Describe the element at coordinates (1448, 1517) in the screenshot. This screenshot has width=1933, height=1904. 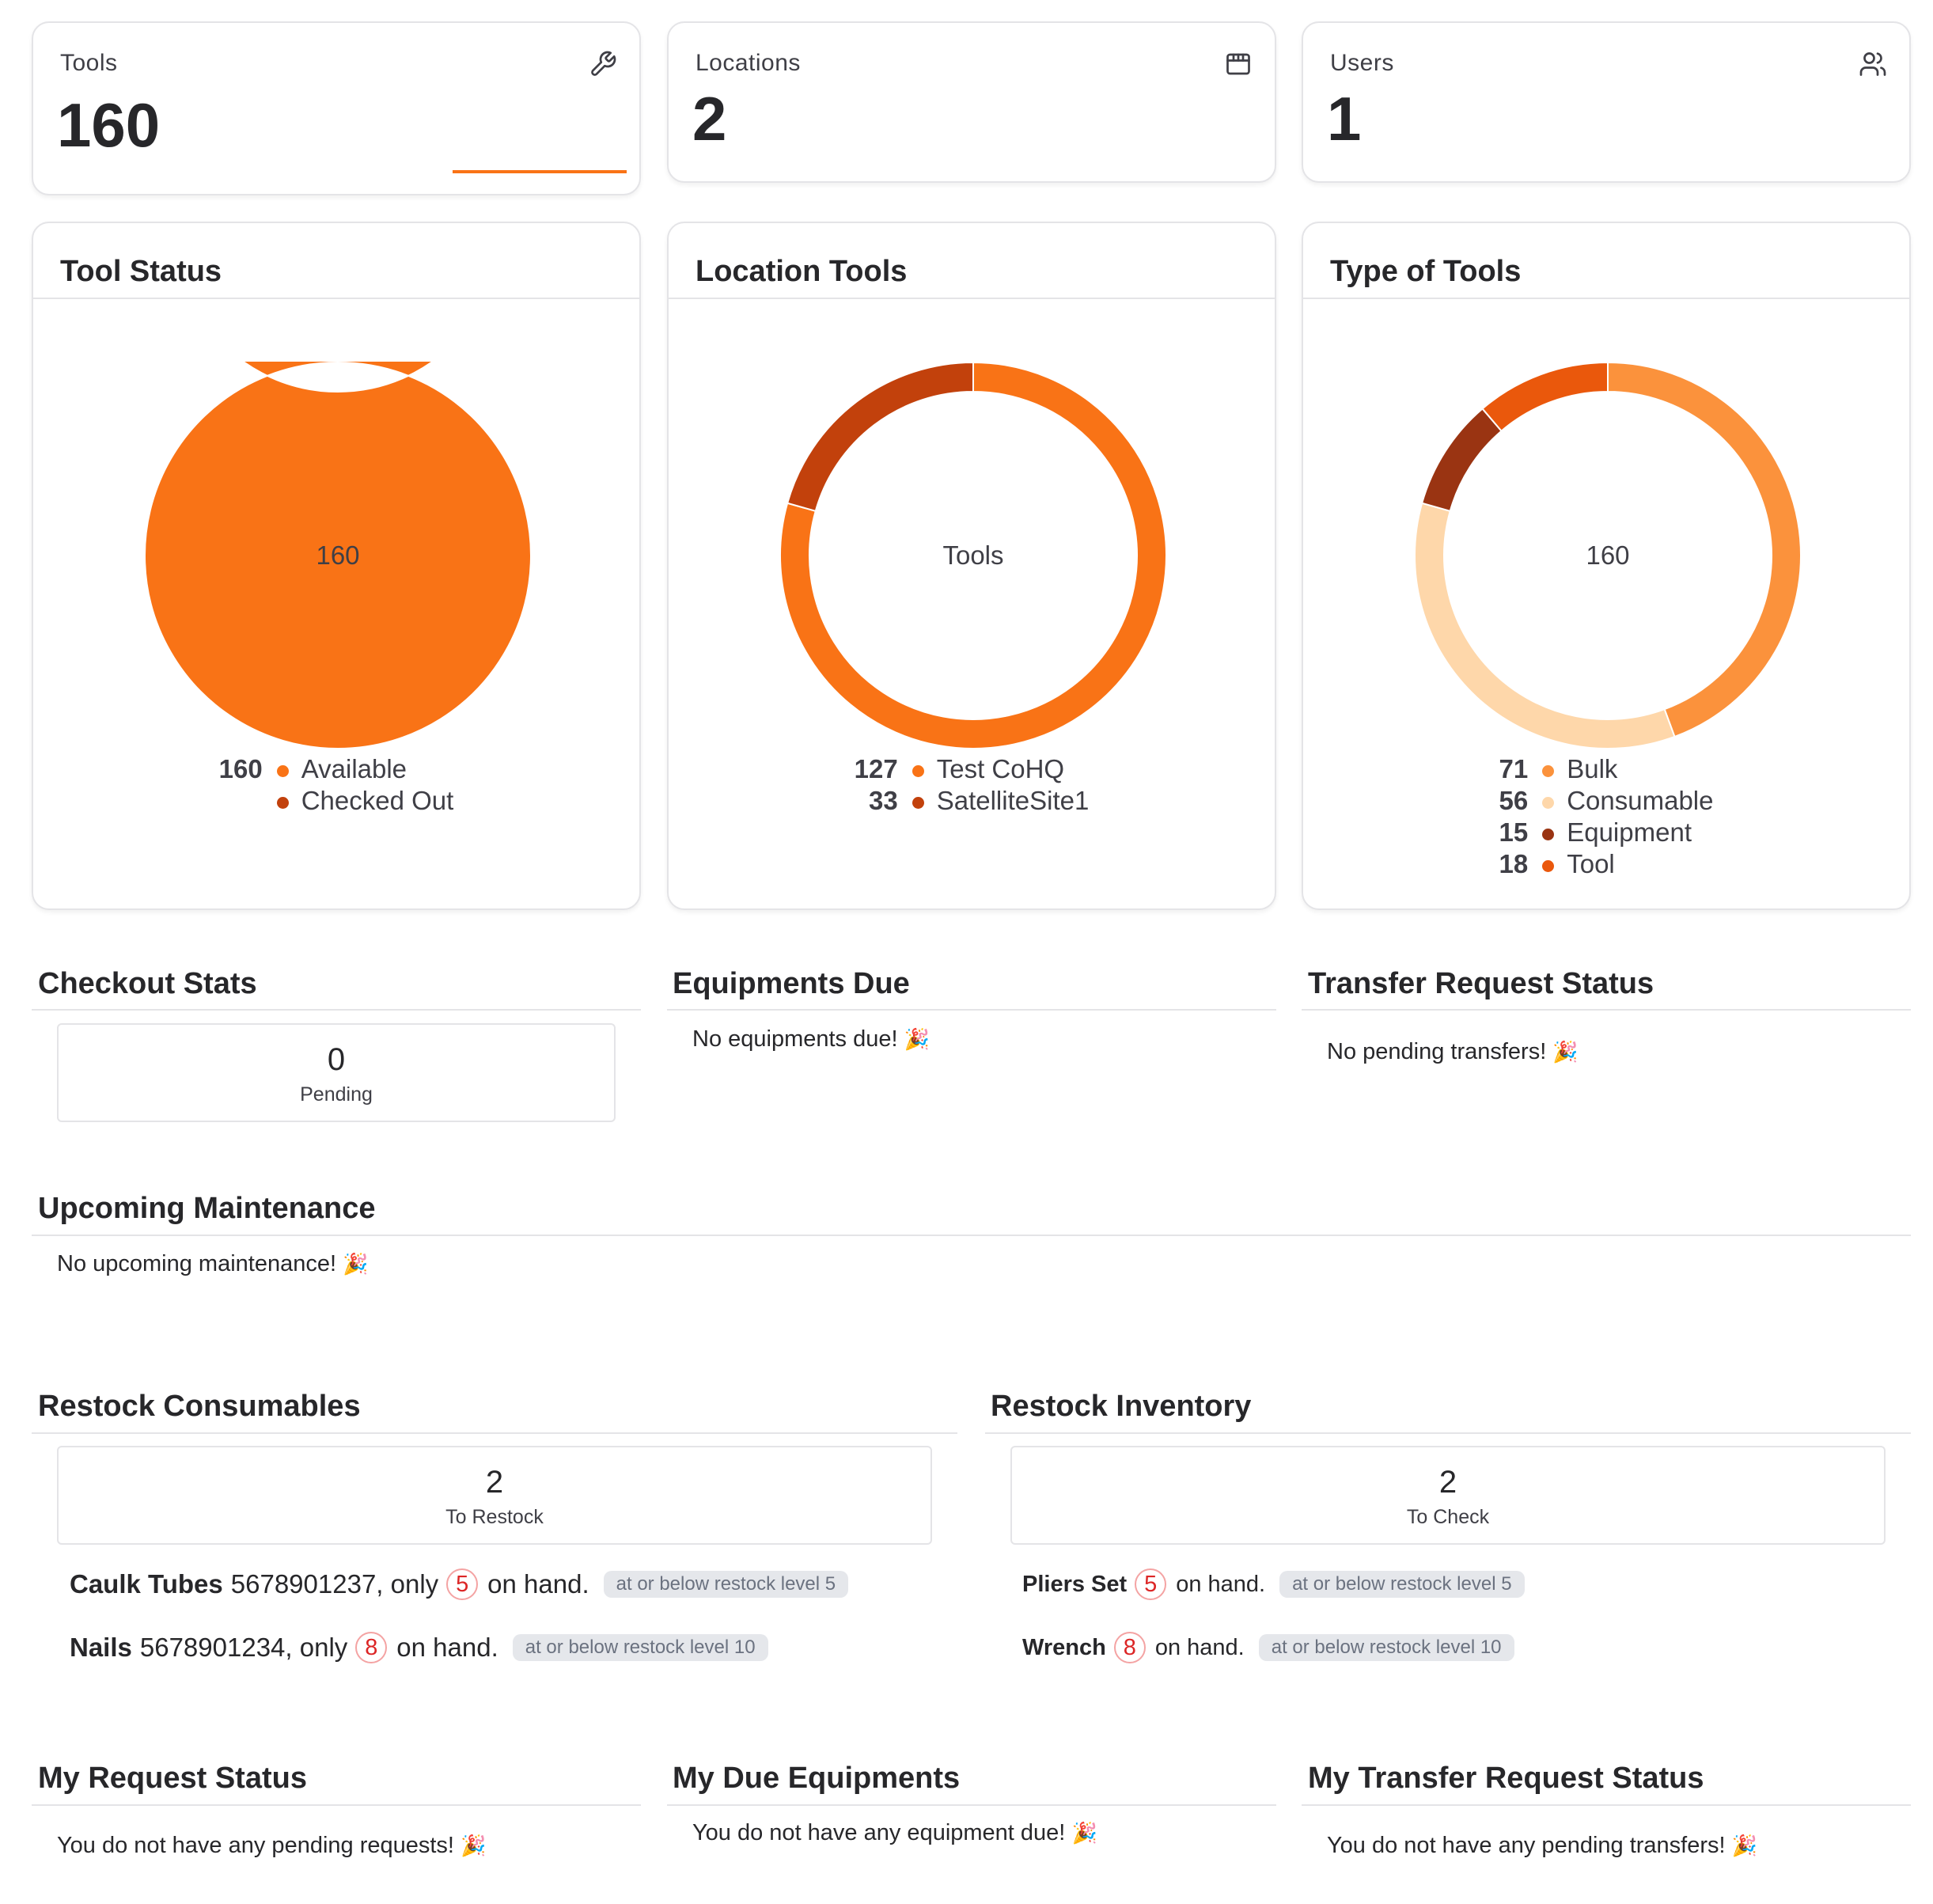
I see `to-check-label: To Check` at that location.